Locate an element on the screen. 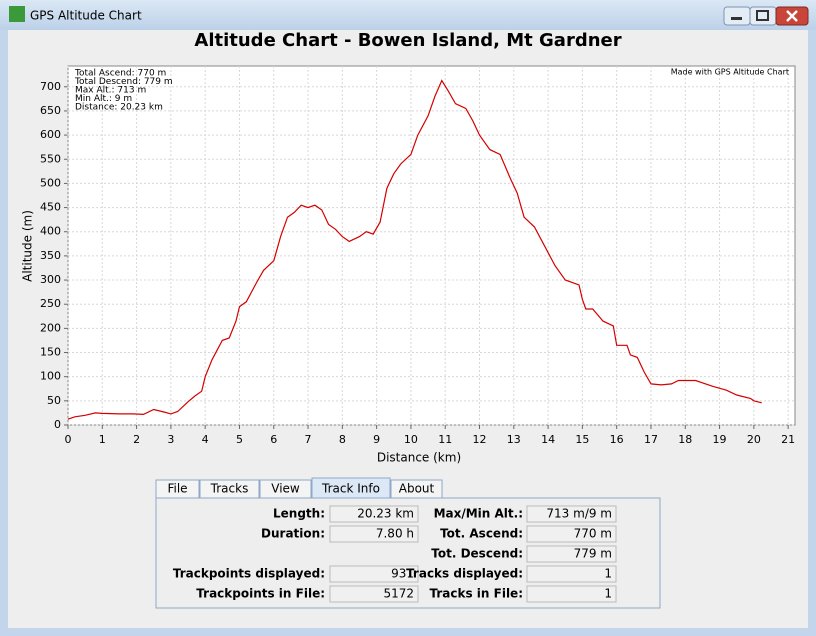  app-icon is located at coordinates (17, 14).